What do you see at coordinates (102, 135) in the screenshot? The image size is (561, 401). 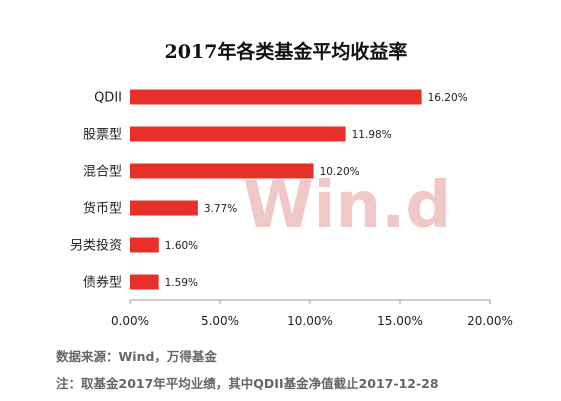 I see `category-label: 股票型` at bounding box center [102, 135].